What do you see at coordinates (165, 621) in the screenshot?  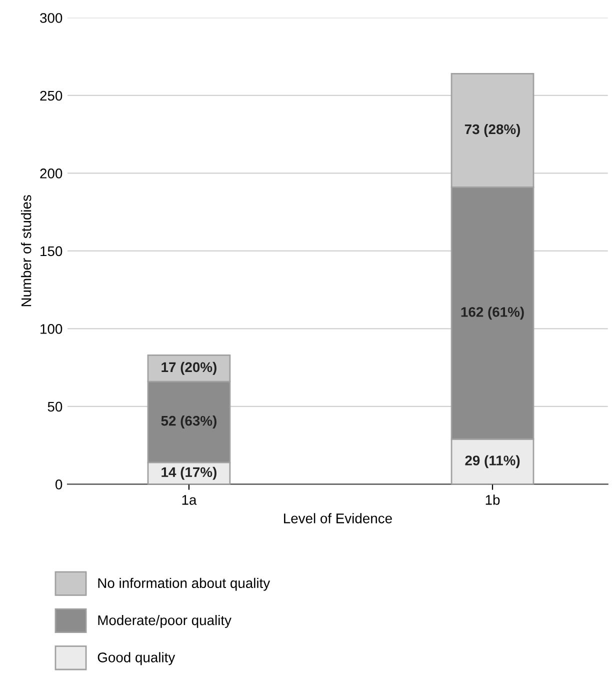 I see `legend-label: Moderate/poor quality` at bounding box center [165, 621].